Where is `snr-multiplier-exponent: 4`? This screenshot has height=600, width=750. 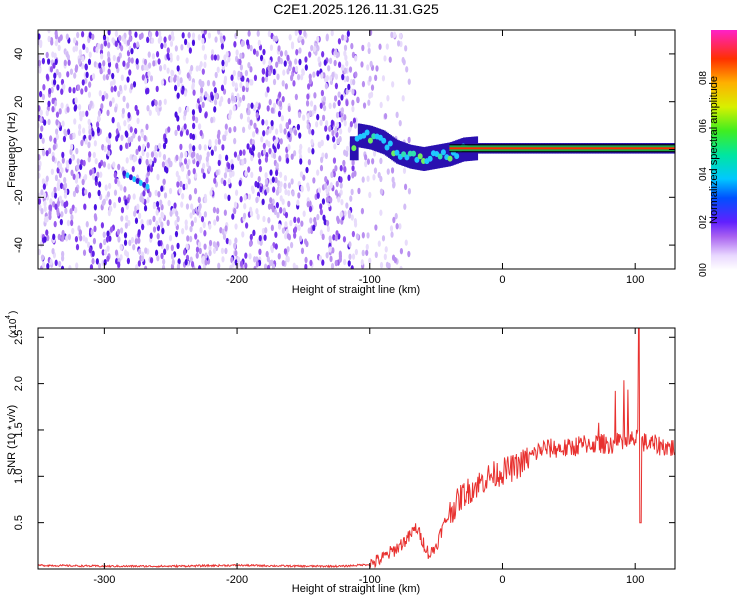
snr-multiplier-exponent: 4 is located at coordinates (8, 317).